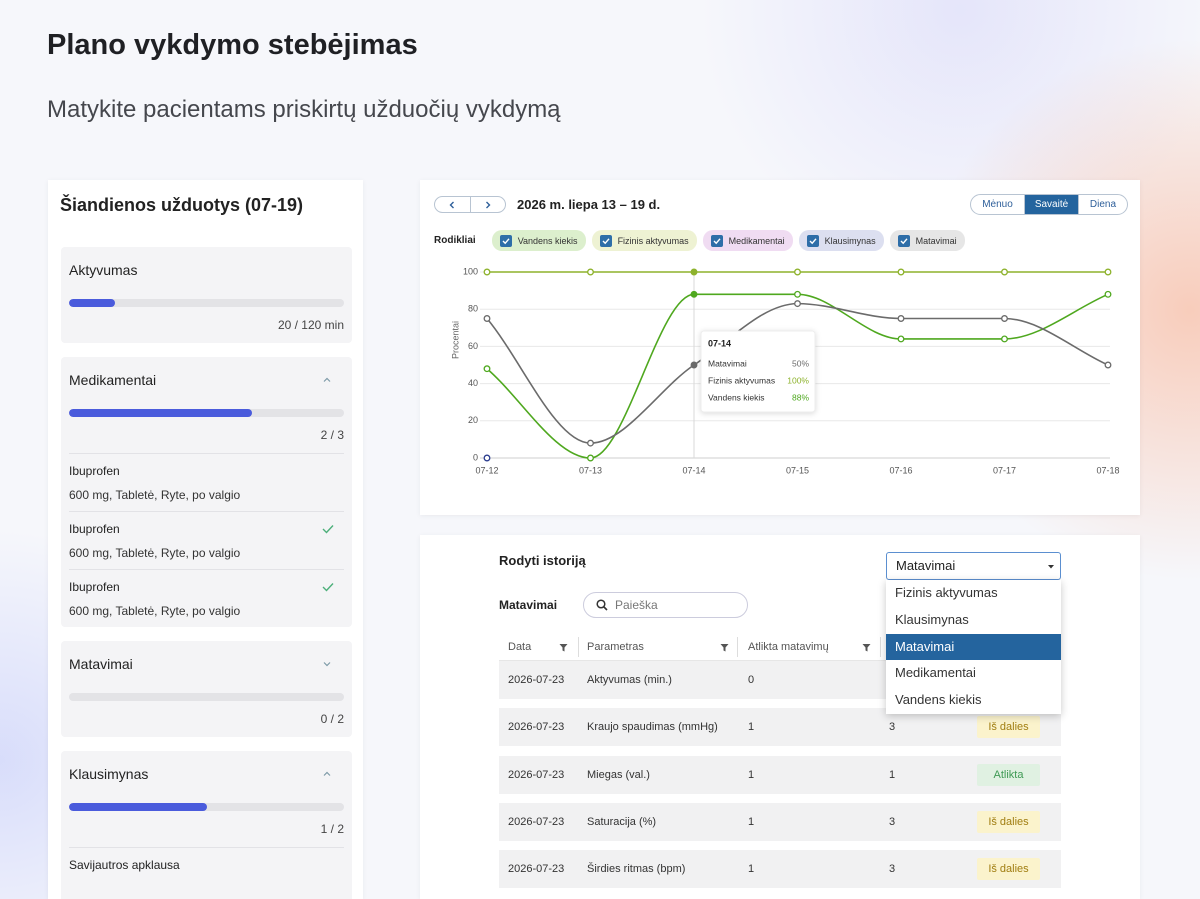 The width and height of the screenshot is (1200, 899). I want to click on y-tick-label: 60, so click(473, 346).